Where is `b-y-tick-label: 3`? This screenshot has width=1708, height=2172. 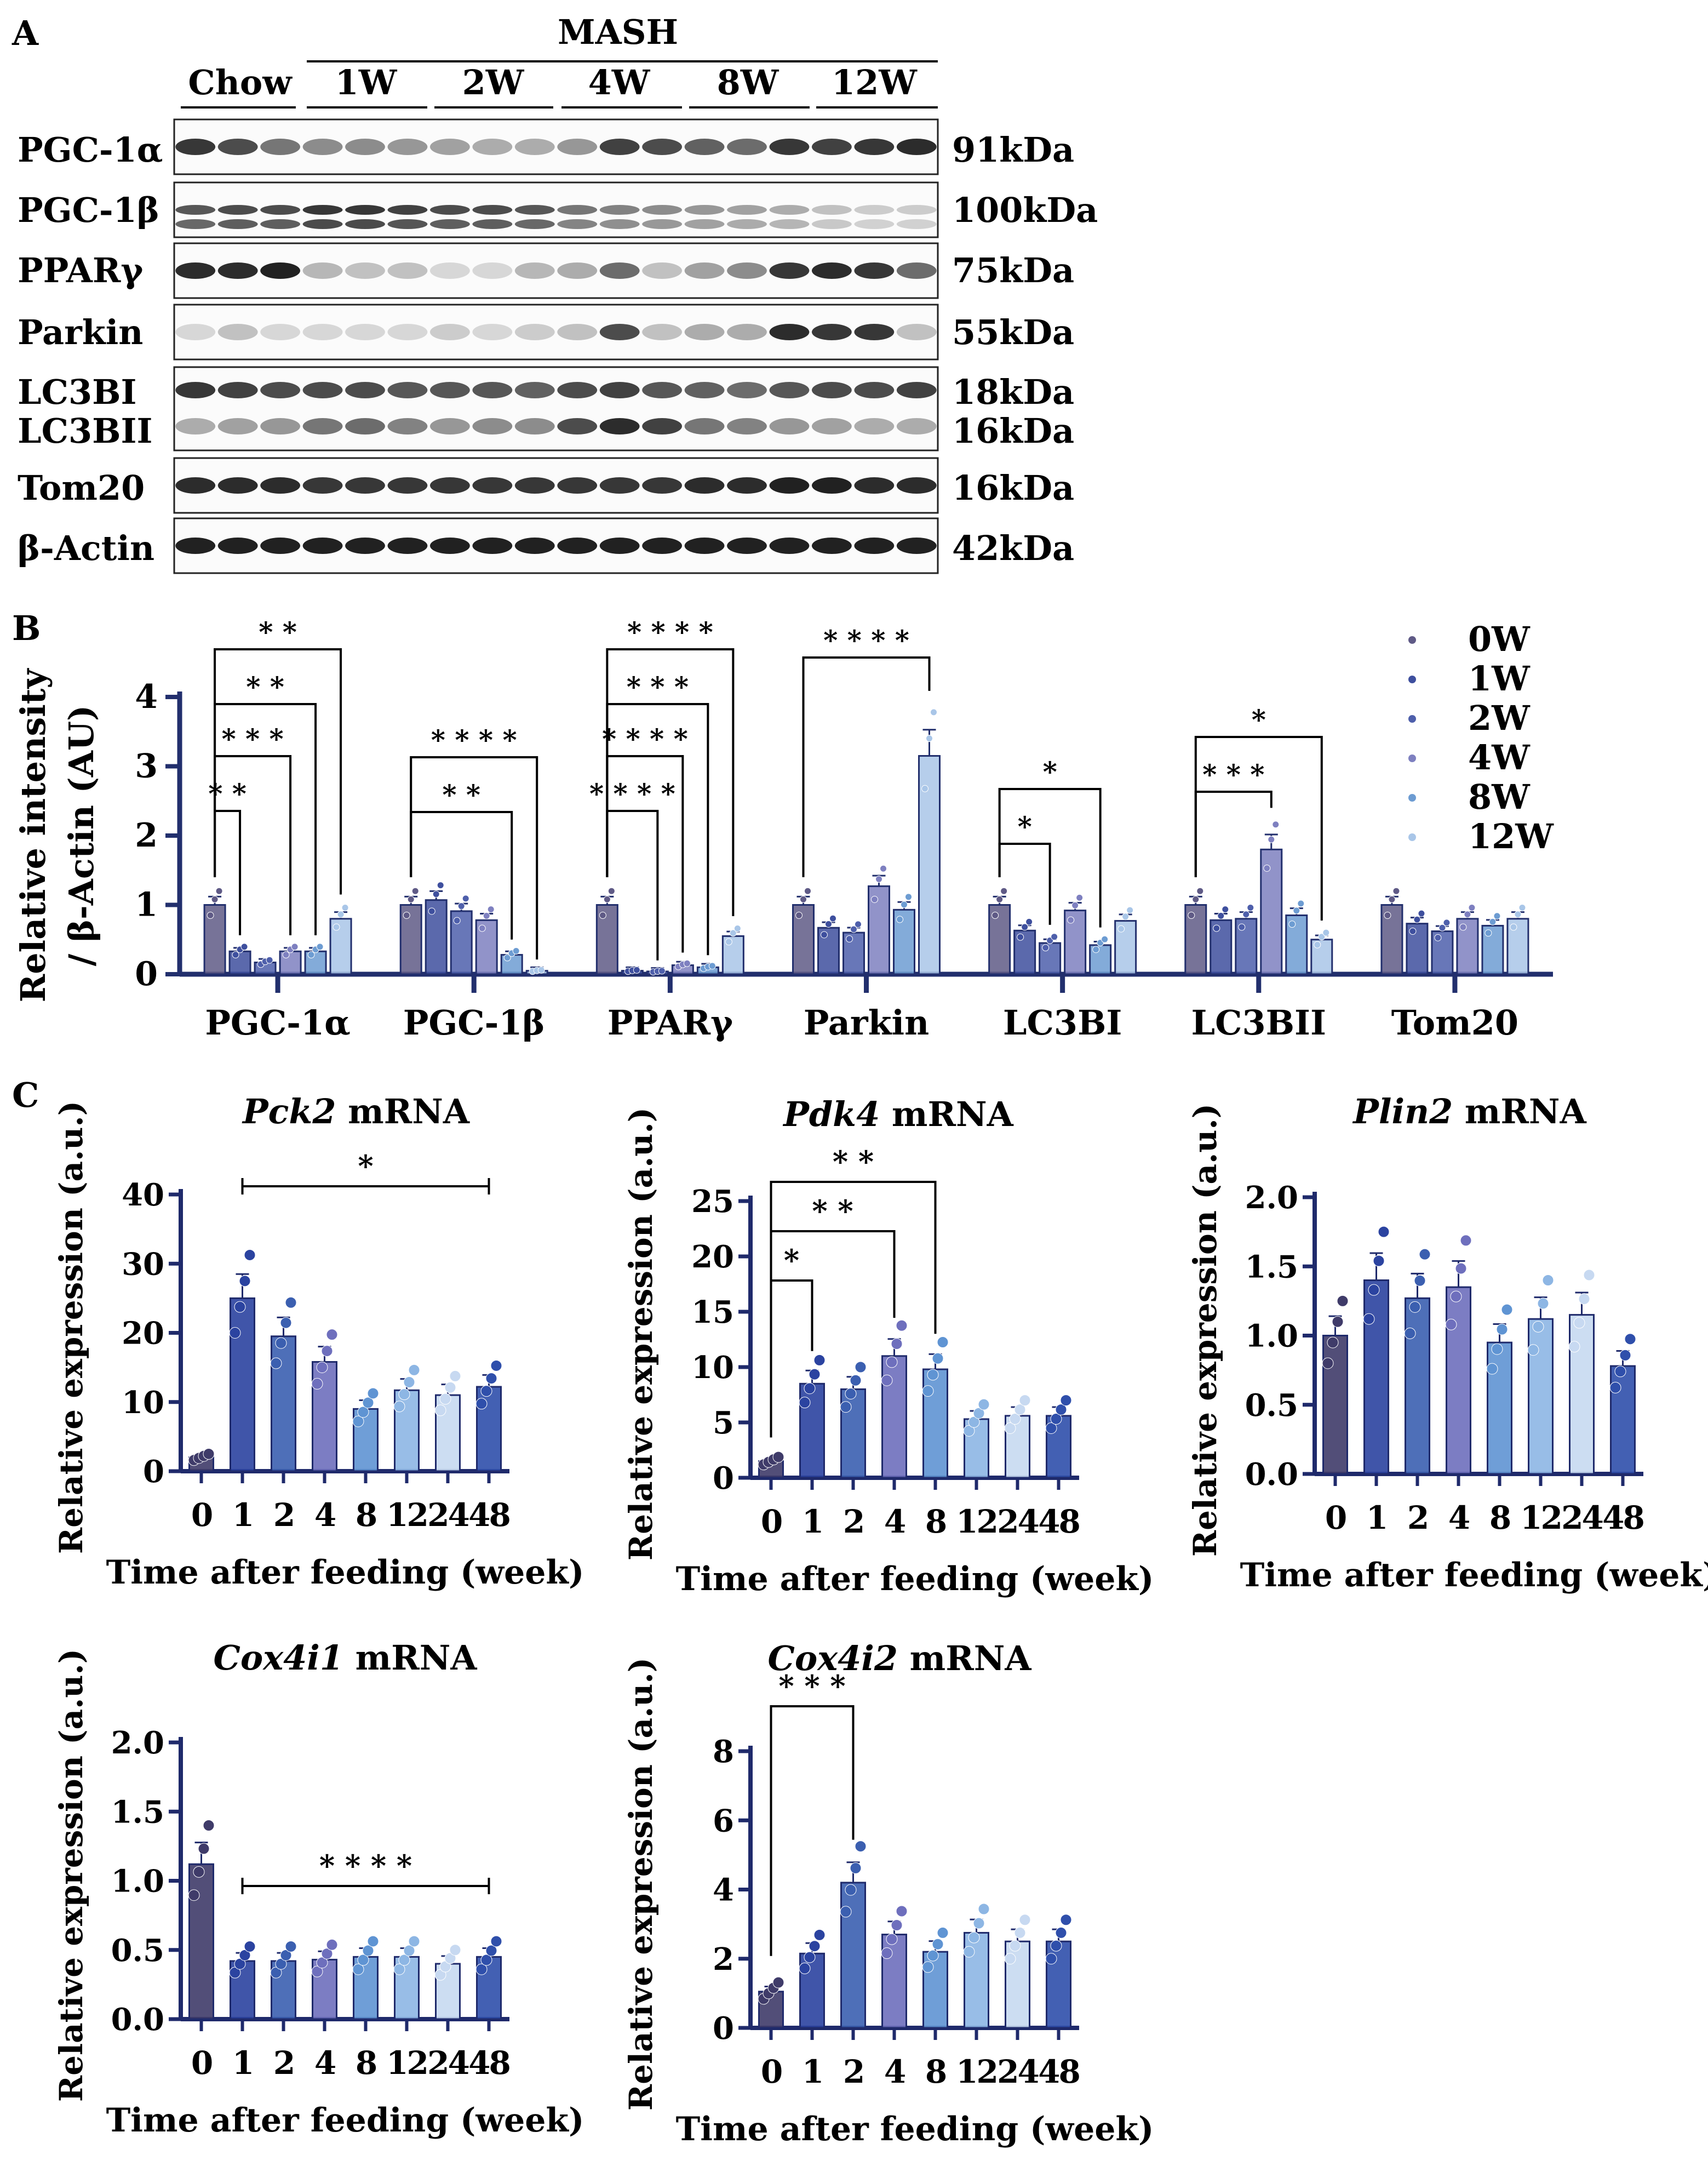 b-y-tick-label: 3 is located at coordinates (146, 766).